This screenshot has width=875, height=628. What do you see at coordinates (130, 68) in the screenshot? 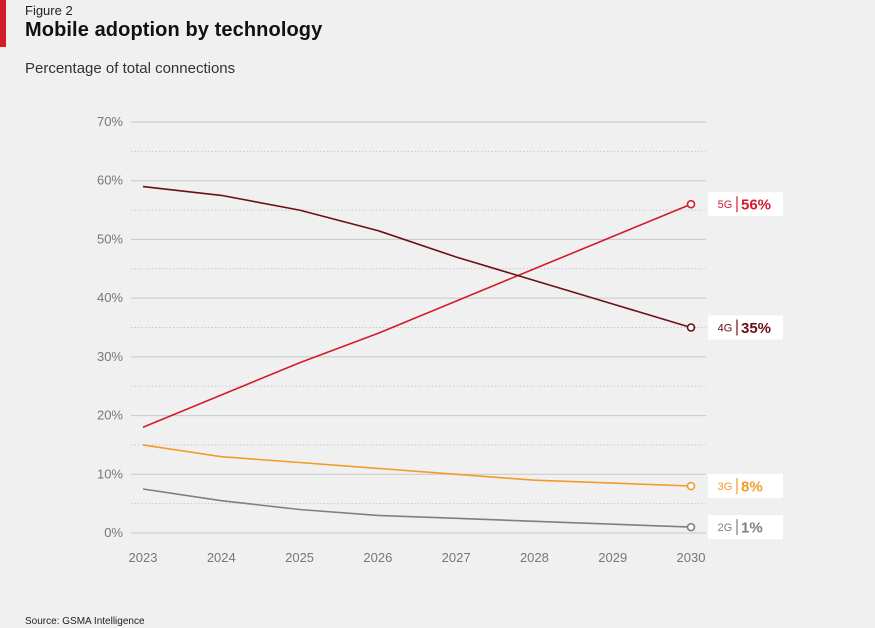
I see `chart-subtitle: Percentage of total connections` at bounding box center [130, 68].